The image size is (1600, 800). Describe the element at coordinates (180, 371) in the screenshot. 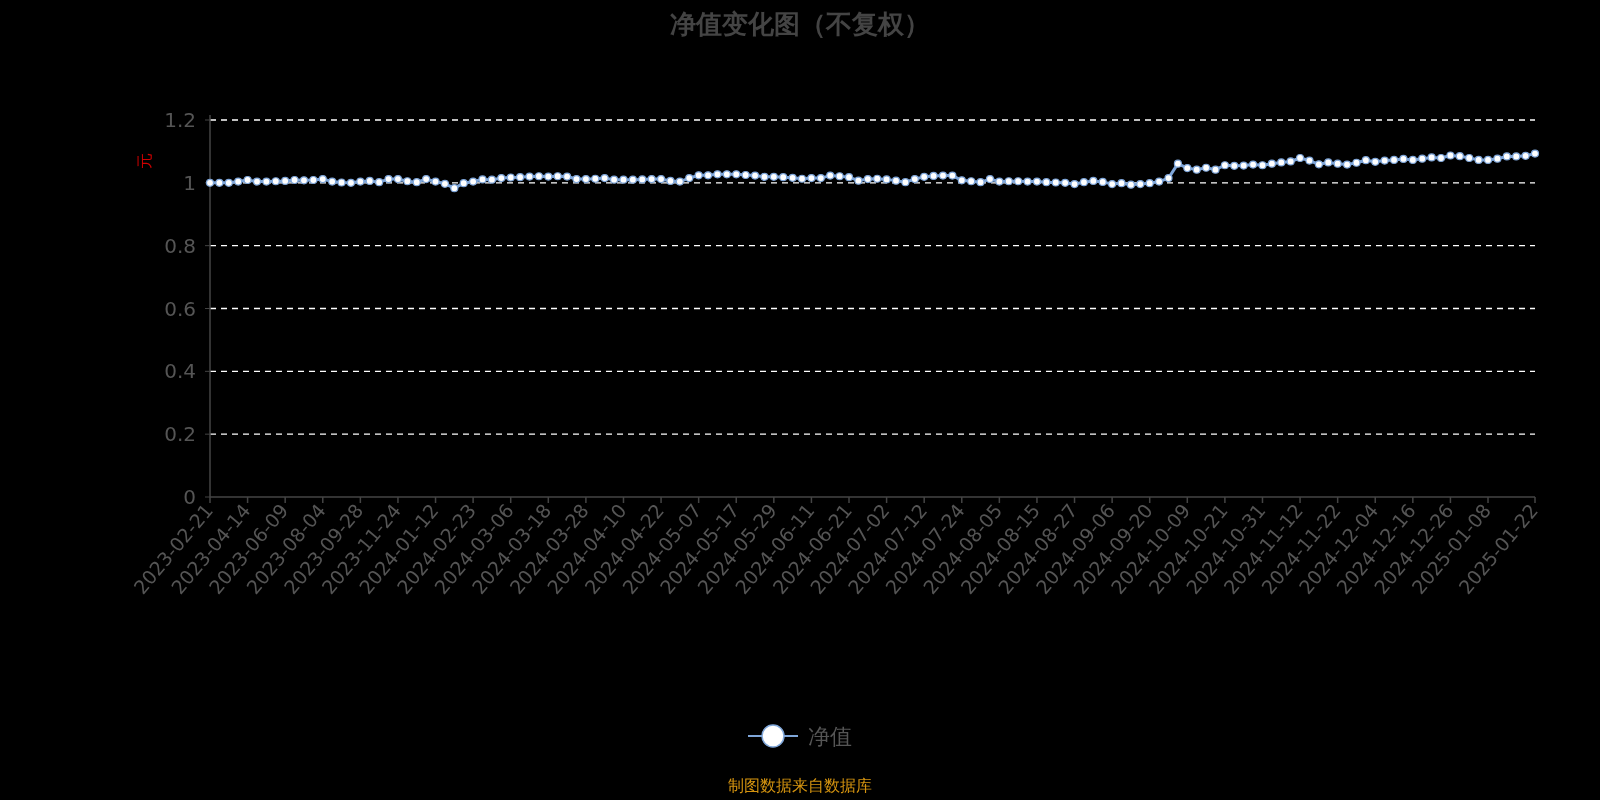

I see `y-tick-label: 0.4` at that location.